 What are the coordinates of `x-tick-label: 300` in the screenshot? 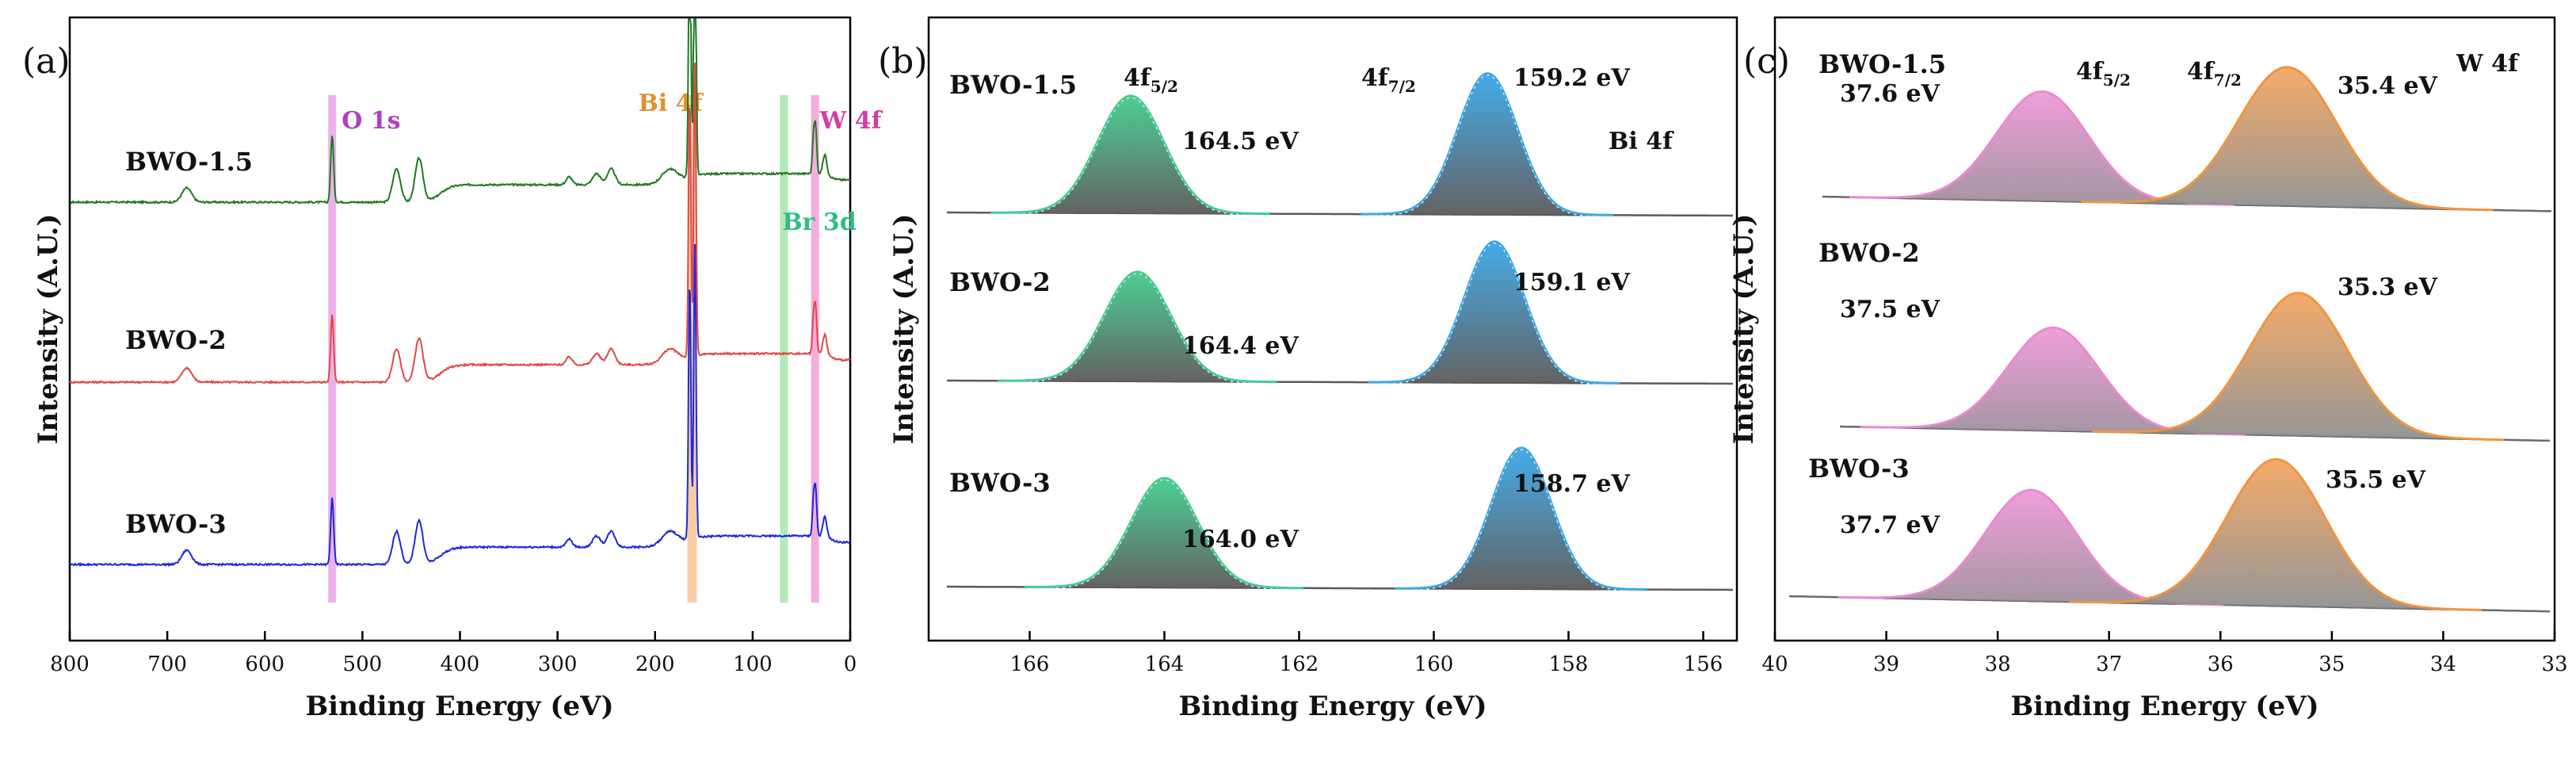 It's located at (558, 664).